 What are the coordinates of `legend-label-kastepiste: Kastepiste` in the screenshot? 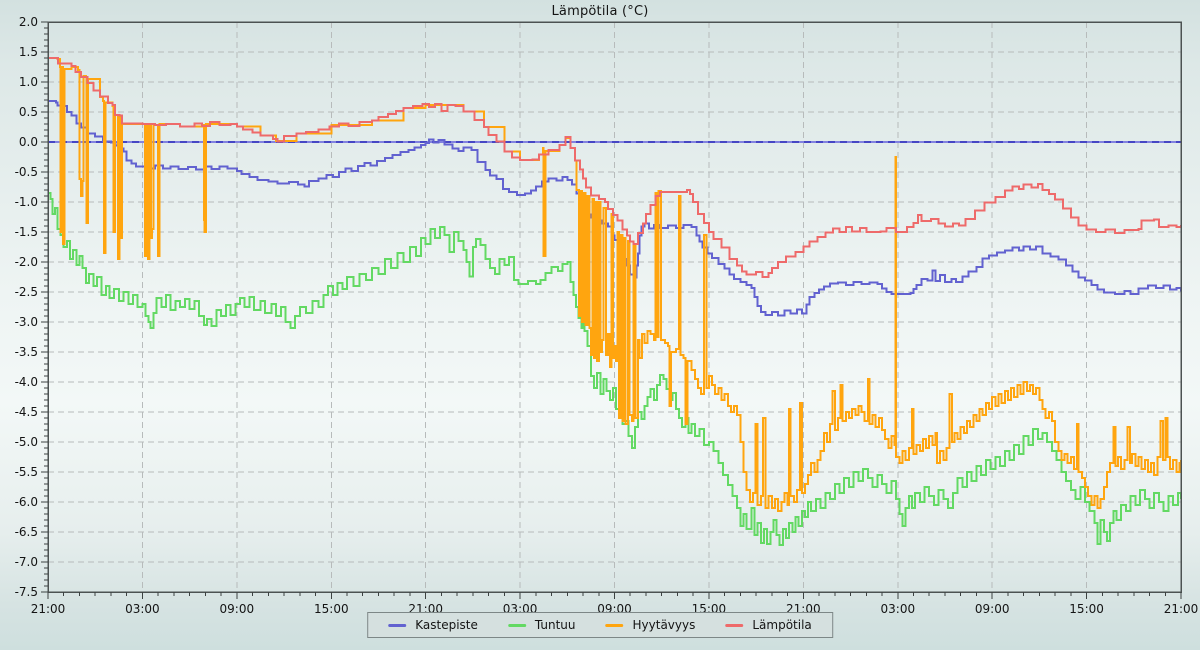 It's located at (446, 625).